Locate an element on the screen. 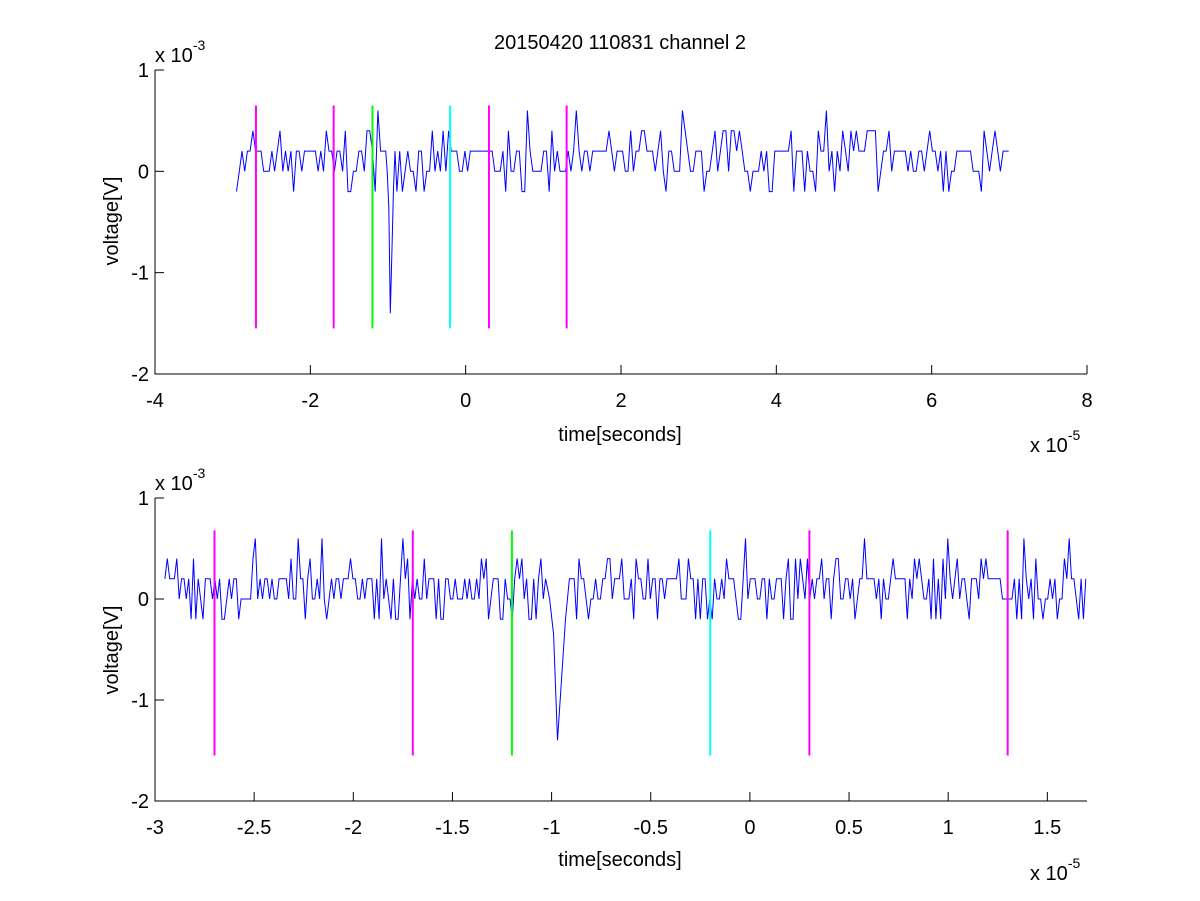  subplot-top-x-exponent: x 10-5 is located at coordinates (1055, 442).